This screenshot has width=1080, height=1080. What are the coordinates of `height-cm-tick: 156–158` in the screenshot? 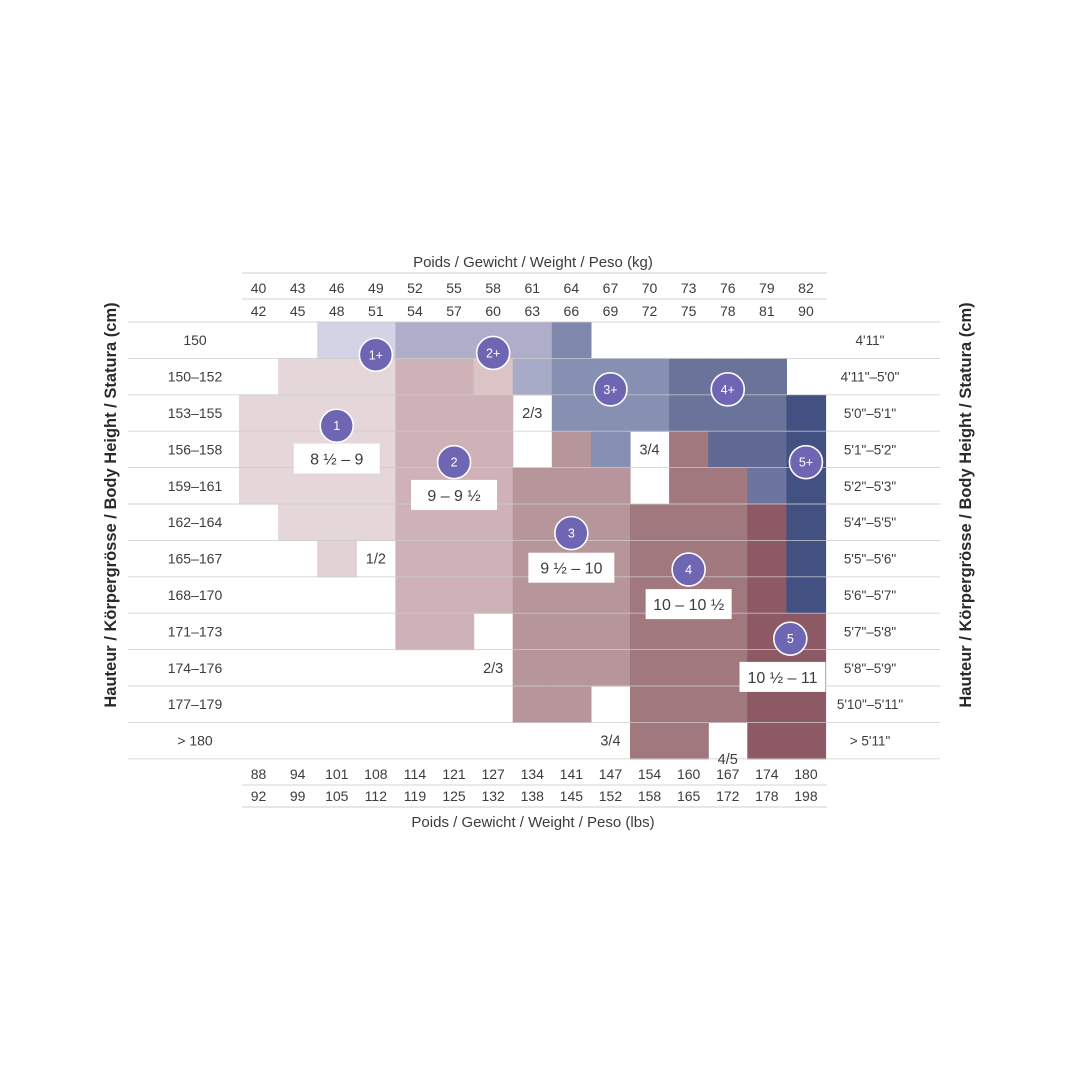 It's located at (195, 449).